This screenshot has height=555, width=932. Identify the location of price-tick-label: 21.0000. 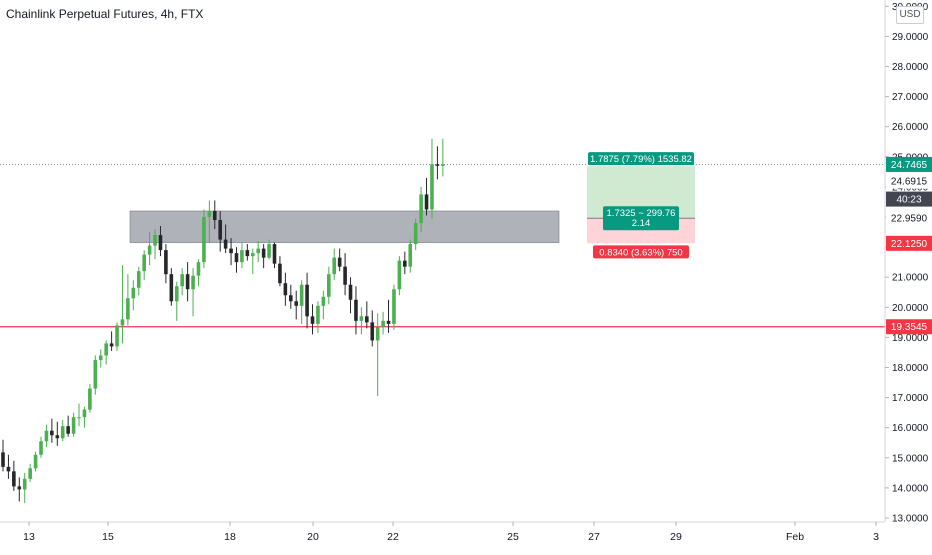
(910, 278).